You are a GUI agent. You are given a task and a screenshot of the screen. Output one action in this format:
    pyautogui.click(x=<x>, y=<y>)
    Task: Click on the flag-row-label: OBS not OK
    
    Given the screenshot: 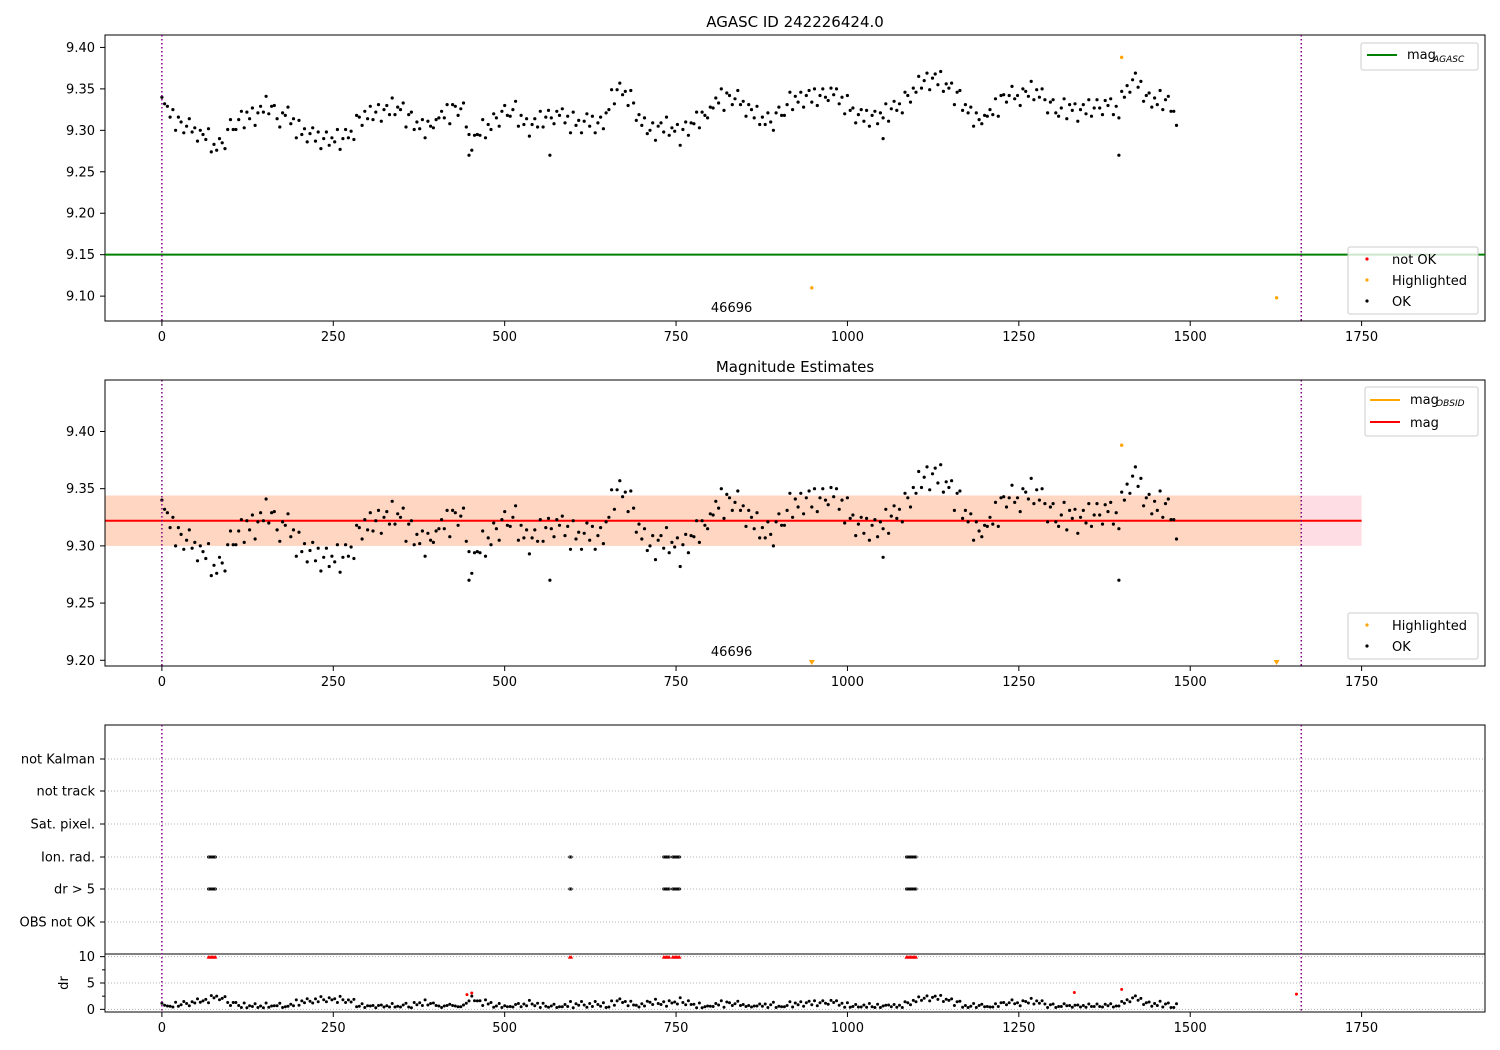 What is the action you would take?
    pyautogui.click(x=58, y=923)
    